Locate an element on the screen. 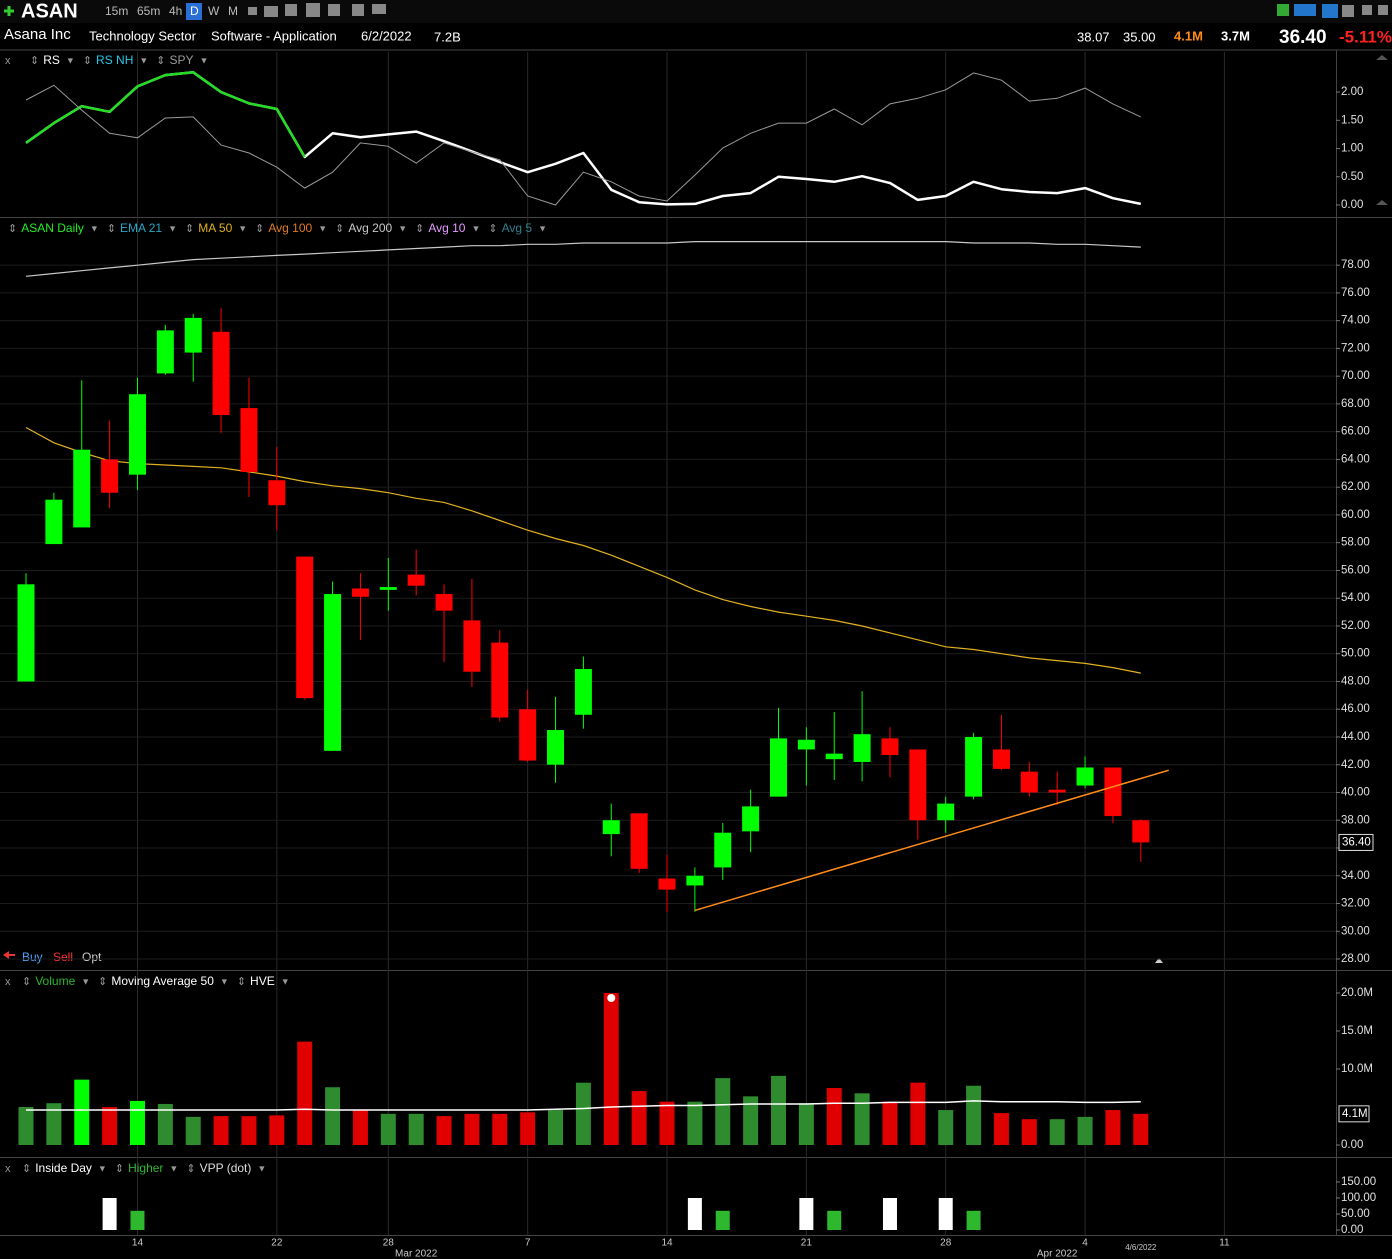 Image resolution: width=1392 pixels, height=1259 pixels. scroll-marker is located at coordinates (1159, 960).